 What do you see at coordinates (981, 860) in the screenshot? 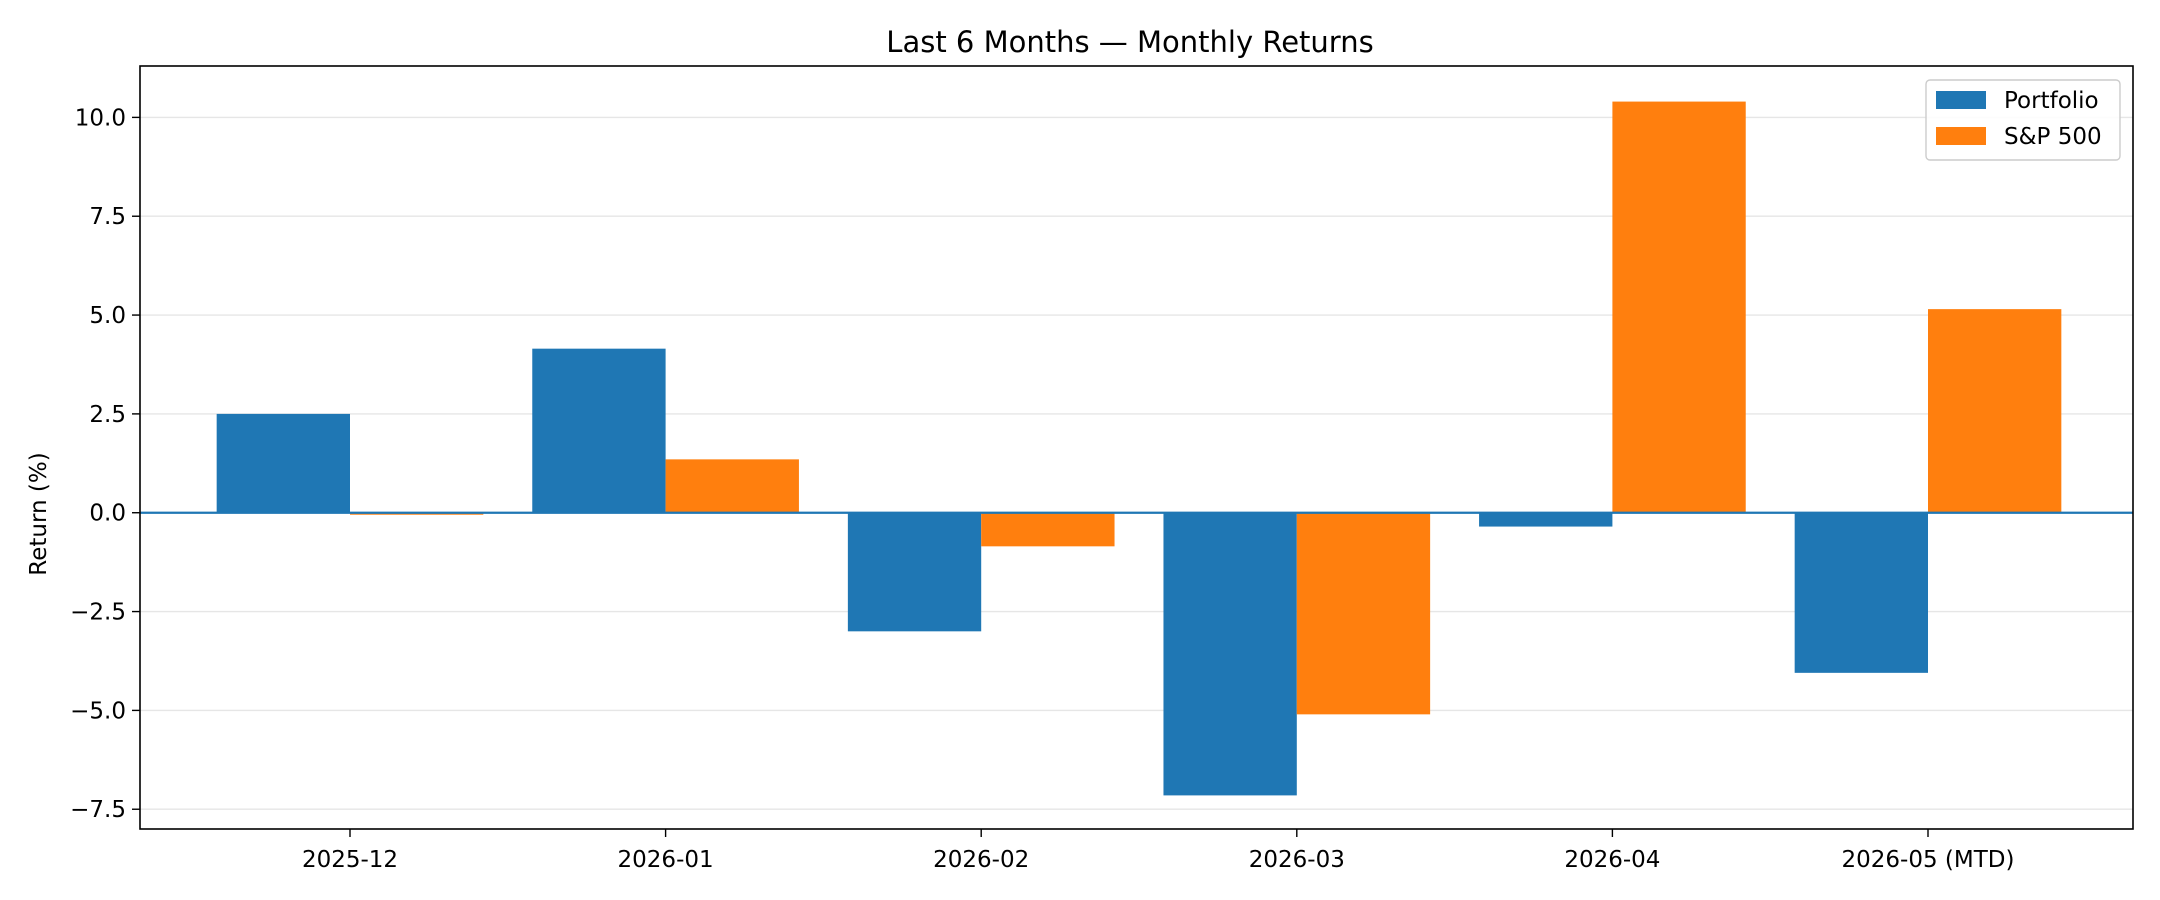
I see `x-tick-label: 2026-02` at bounding box center [981, 860].